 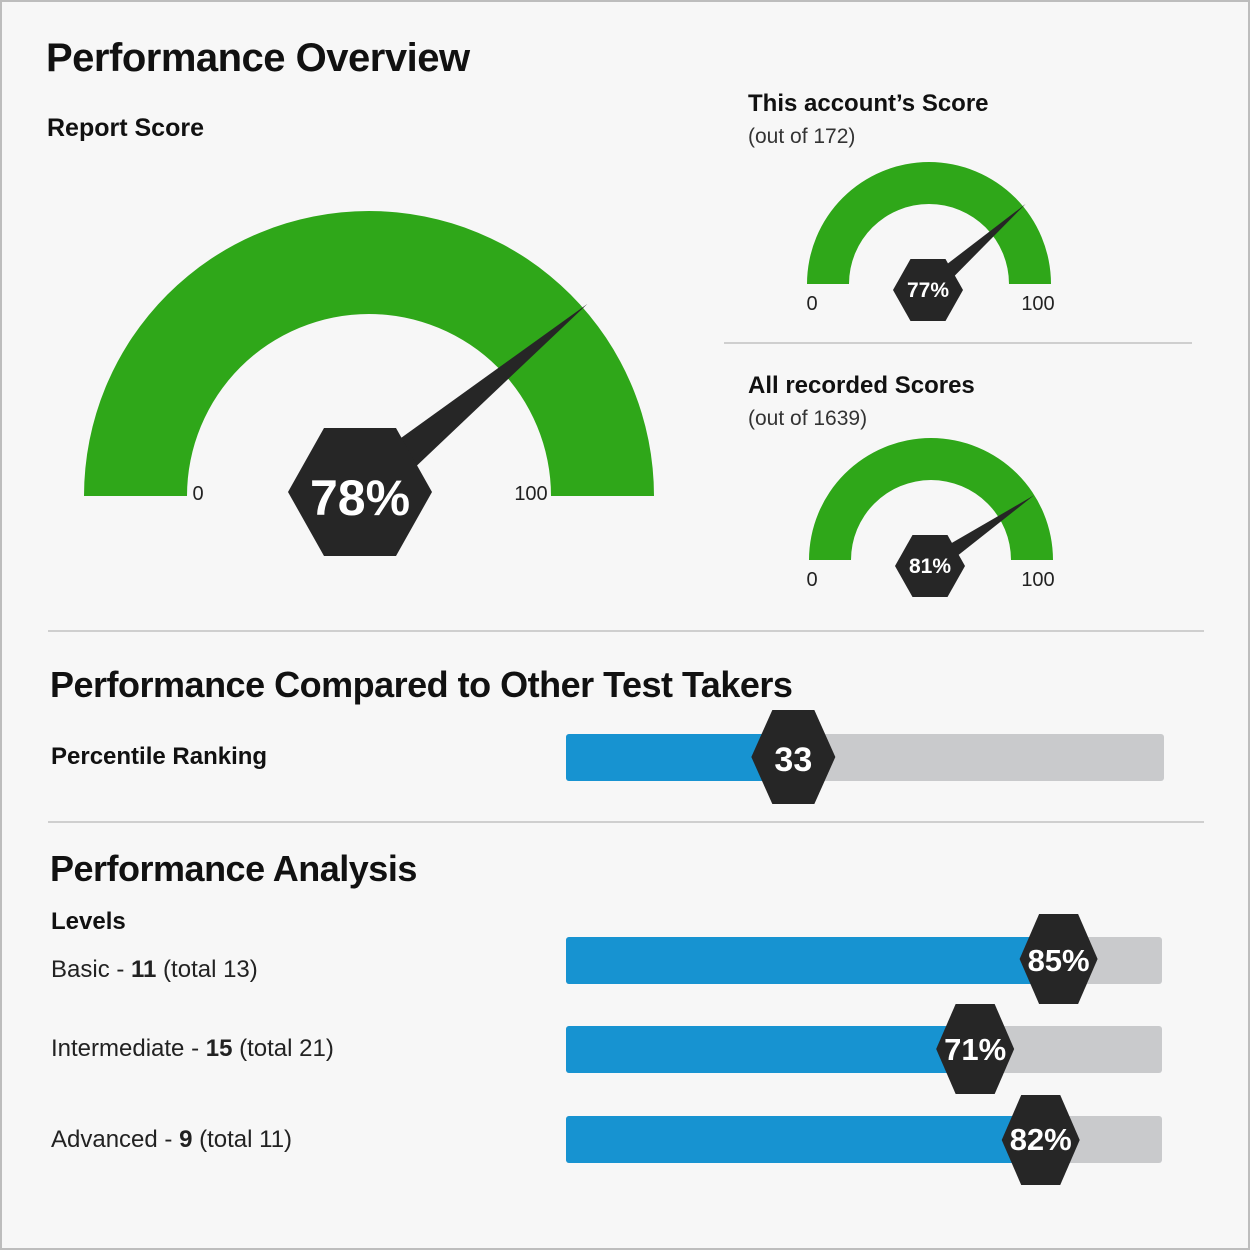 I want to click on account-score-arc, so click(x=929, y=223).